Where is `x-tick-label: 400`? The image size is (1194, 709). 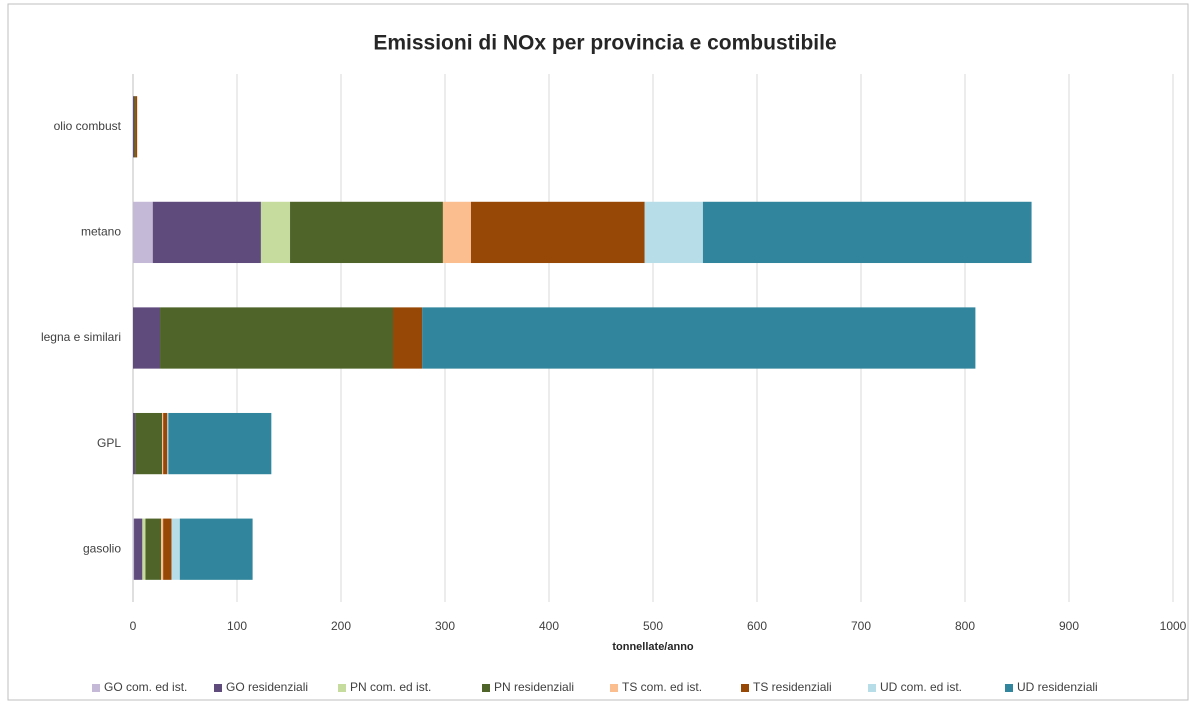
x-tick-label: 400 is located at coordinates (549, 626).